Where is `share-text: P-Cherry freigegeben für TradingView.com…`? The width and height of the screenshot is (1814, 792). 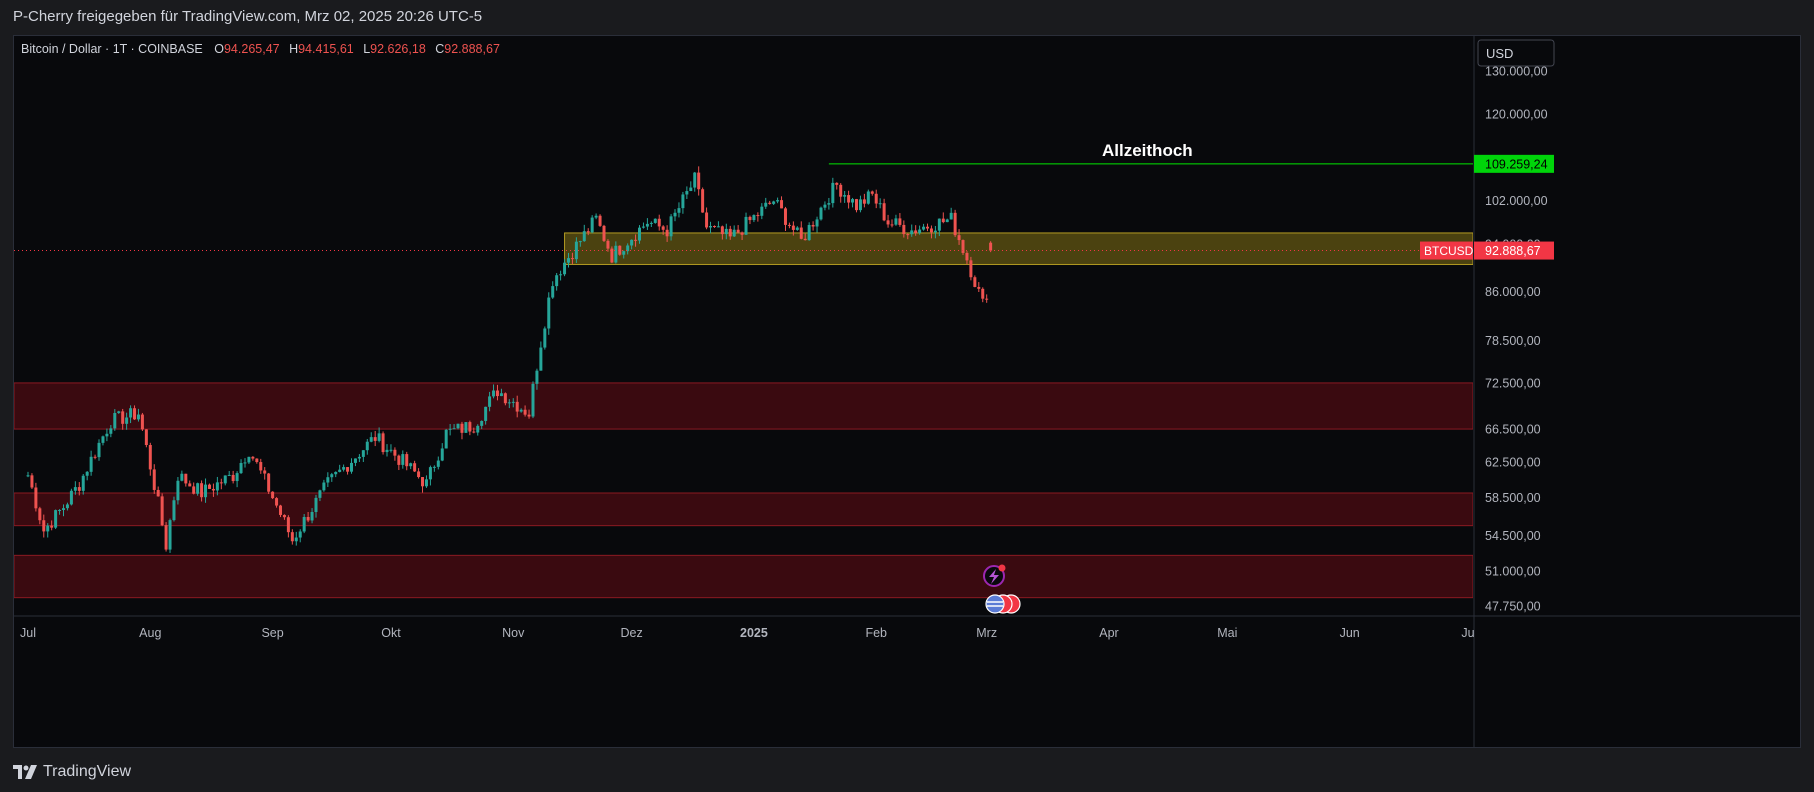
share-text: P-Cherry freigegeben für TradingView.com… is located at coordinates (248, 16).